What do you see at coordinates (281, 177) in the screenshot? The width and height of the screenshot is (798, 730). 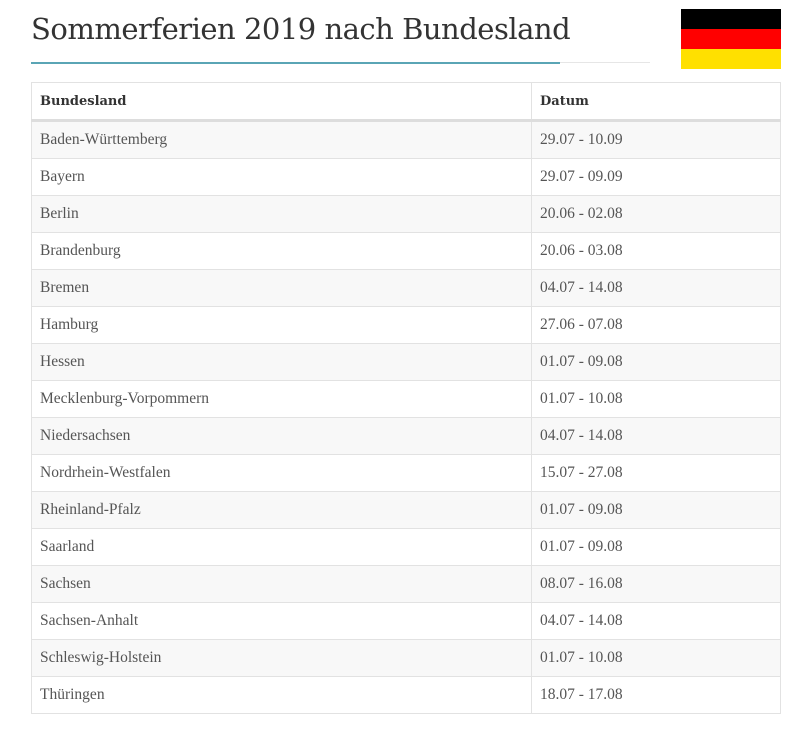 I see `bundesland-cell: Bayern` at bounding box center [281, 177].